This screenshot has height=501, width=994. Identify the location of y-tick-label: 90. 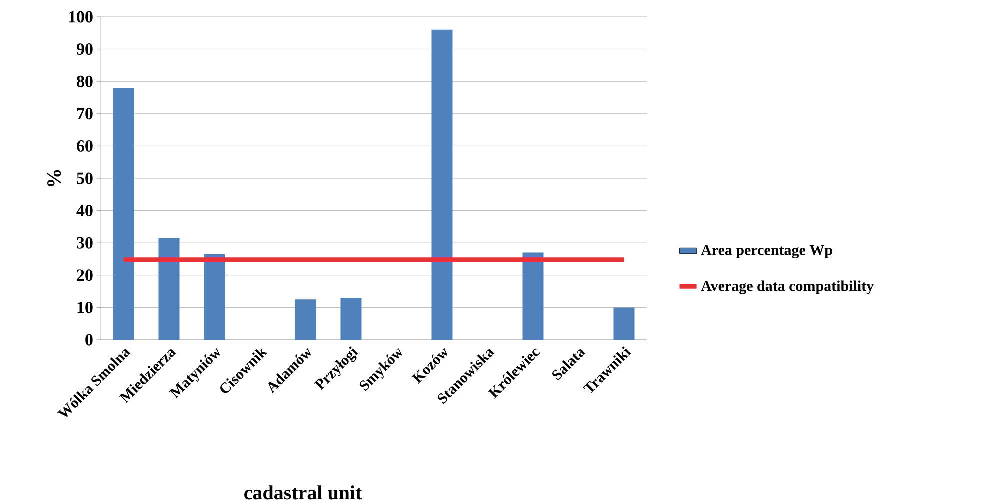
(84, 50).